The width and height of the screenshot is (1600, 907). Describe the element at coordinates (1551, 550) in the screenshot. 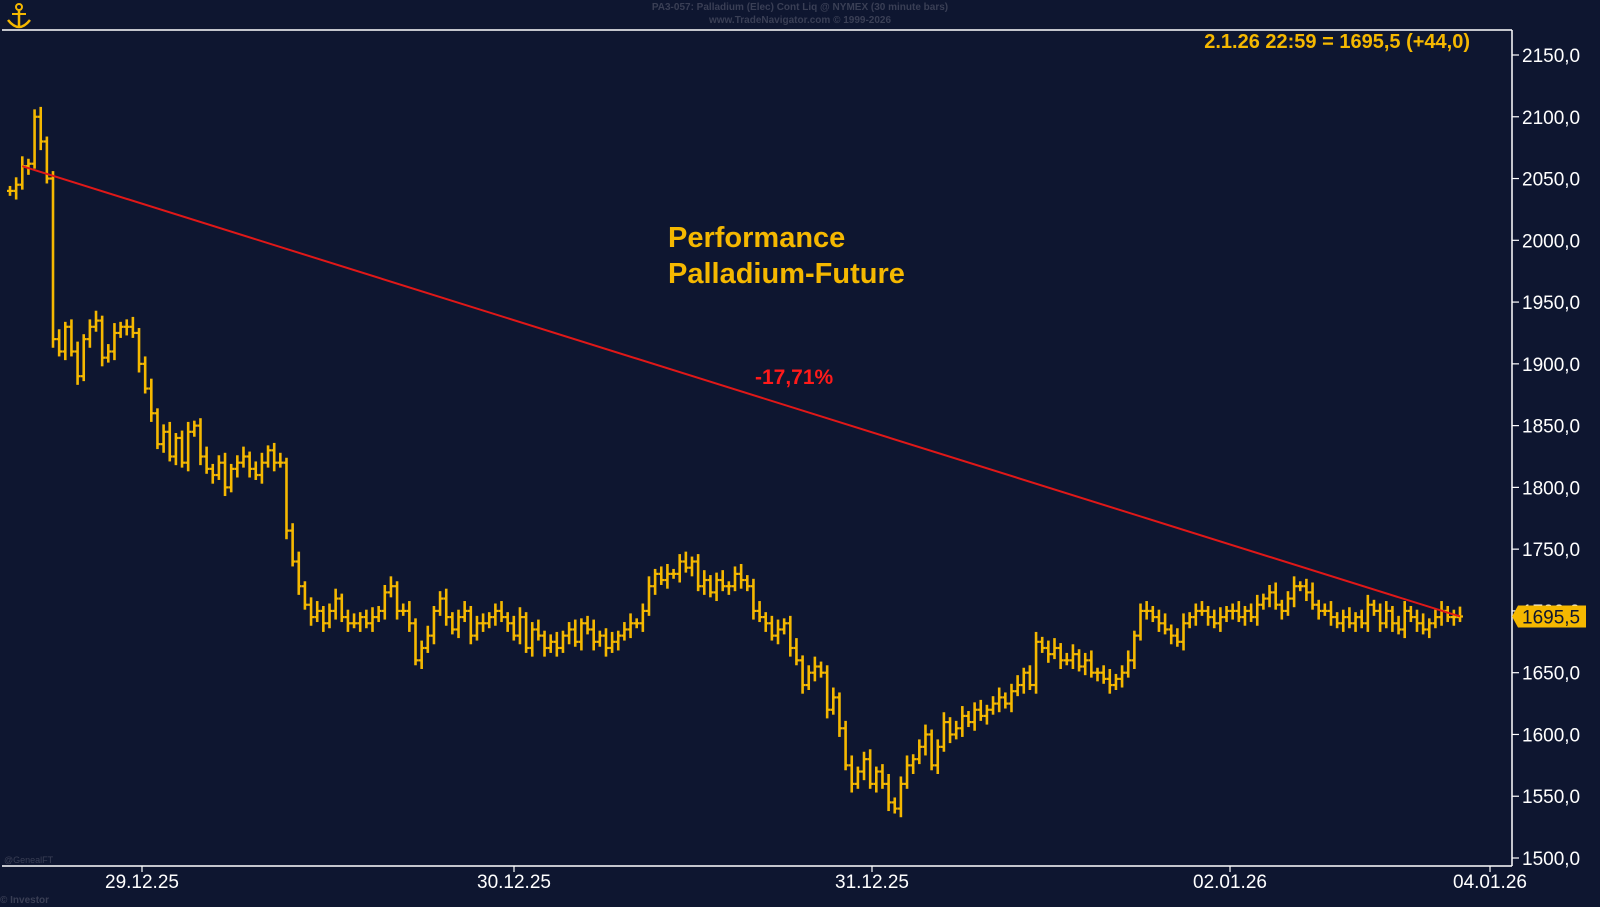

I see `y-tick-label: 1750,0` at that location.